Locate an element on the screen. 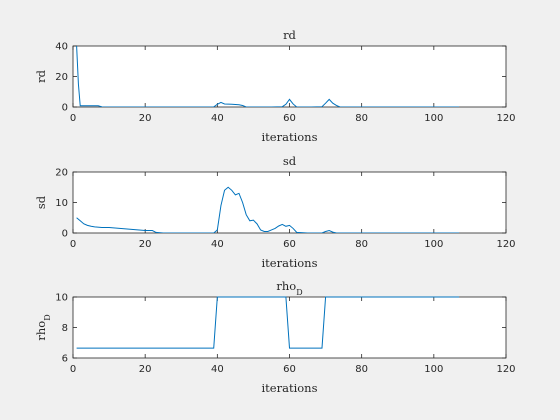 Image resolution: width=560 pixels, height=420 pixels. y-axis-label: rhoD is located at coordinates (43, 327).